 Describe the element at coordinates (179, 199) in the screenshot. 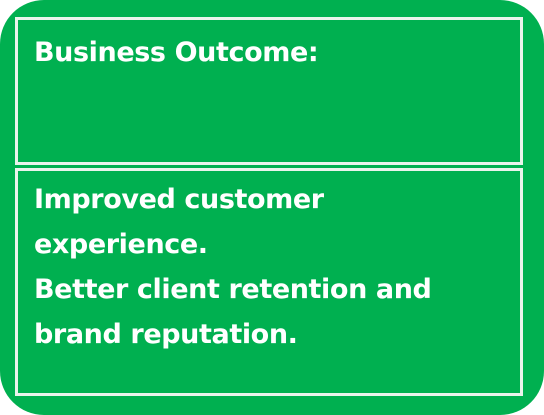

I see `description-line: Improved customer` at that location.